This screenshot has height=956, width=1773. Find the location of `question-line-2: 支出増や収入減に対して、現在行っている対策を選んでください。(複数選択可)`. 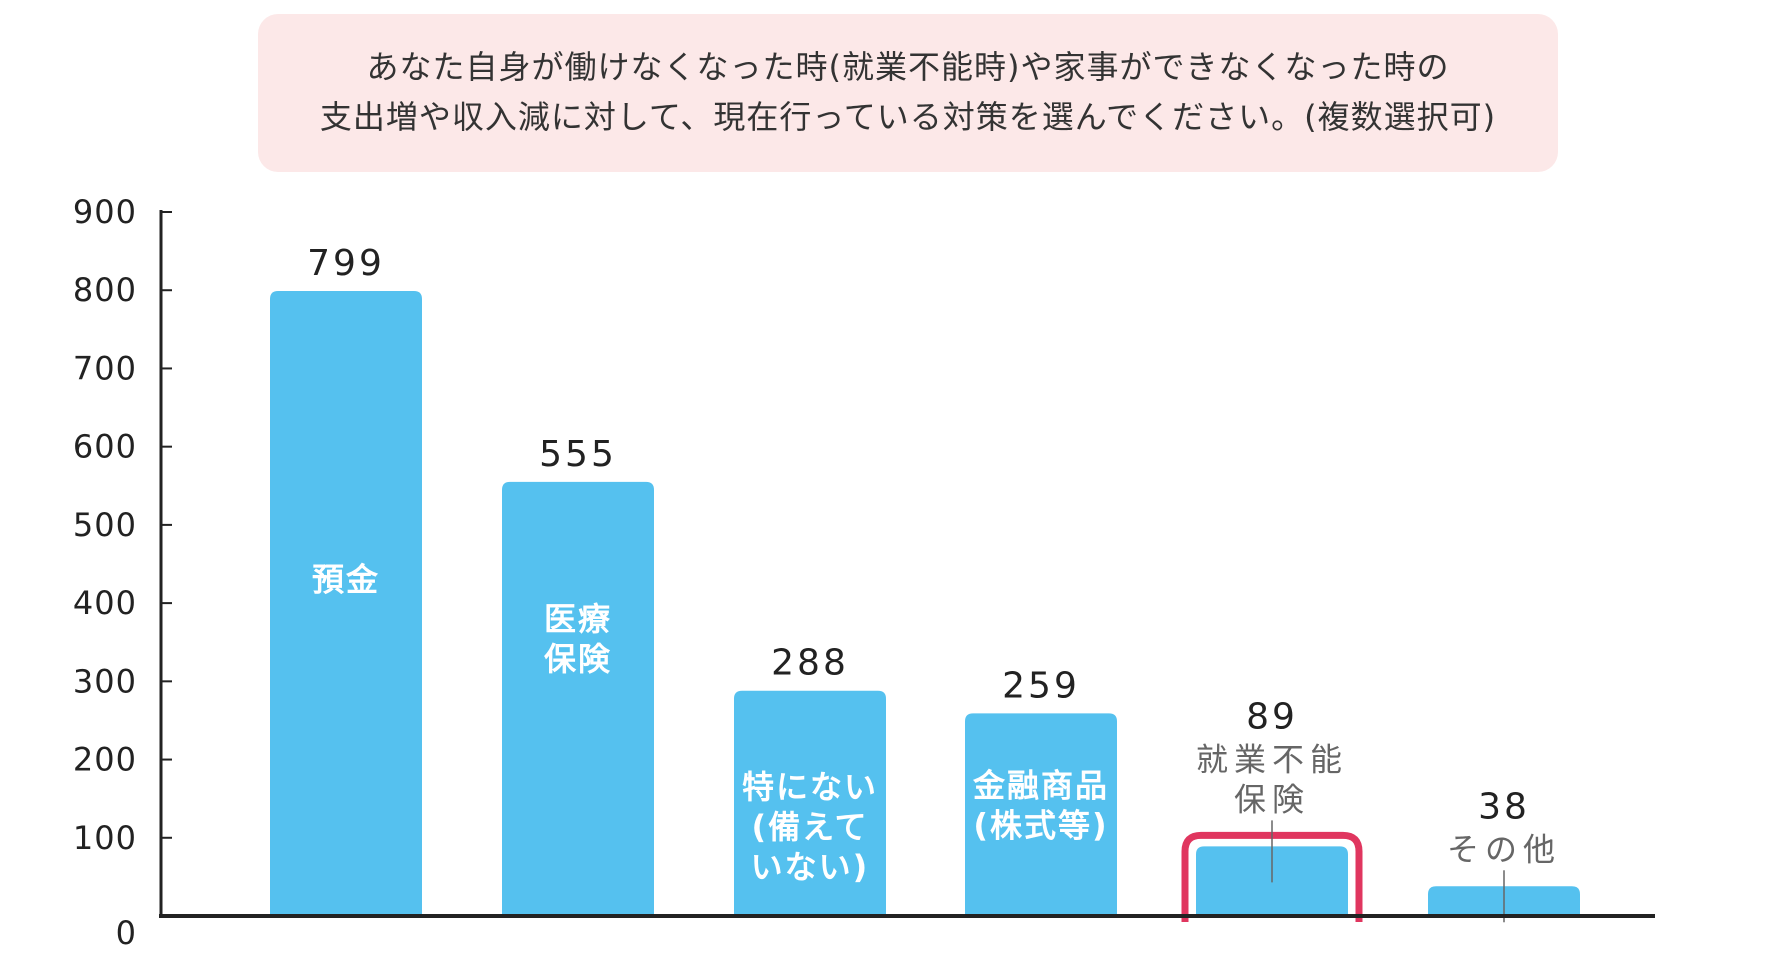

question-line-2: 支出増や収入減に対して、現在行っている対策を選んでください。(複数選択可) is located at coordinates (908, 117).